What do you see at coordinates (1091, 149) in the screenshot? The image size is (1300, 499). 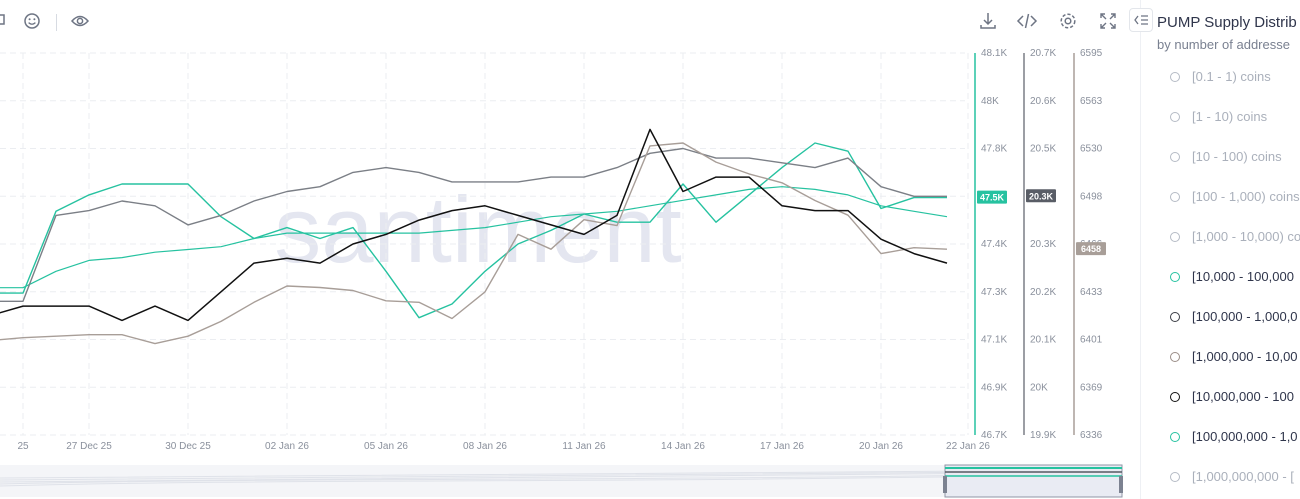 I see `y-tick-label: 6530` at bounding box center [1091, 149].